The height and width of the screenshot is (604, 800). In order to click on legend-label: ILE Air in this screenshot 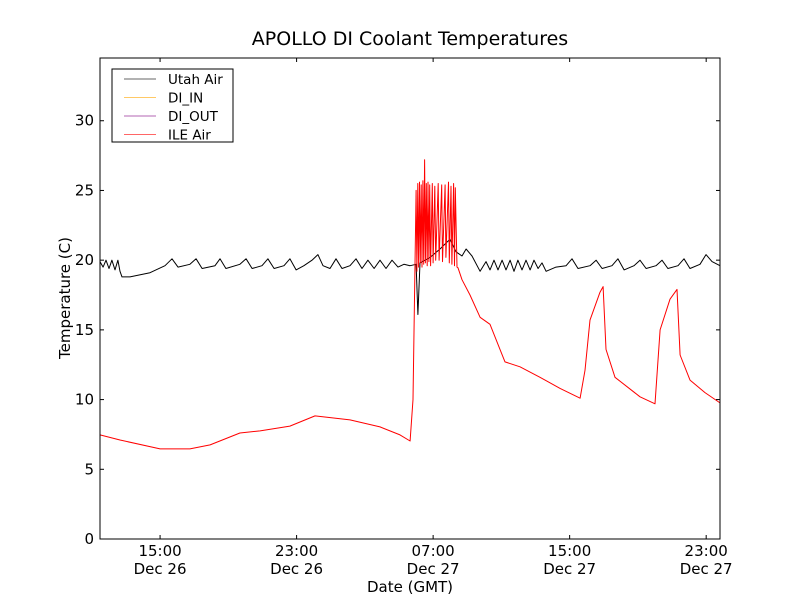, I will do `click(189, 136)`.